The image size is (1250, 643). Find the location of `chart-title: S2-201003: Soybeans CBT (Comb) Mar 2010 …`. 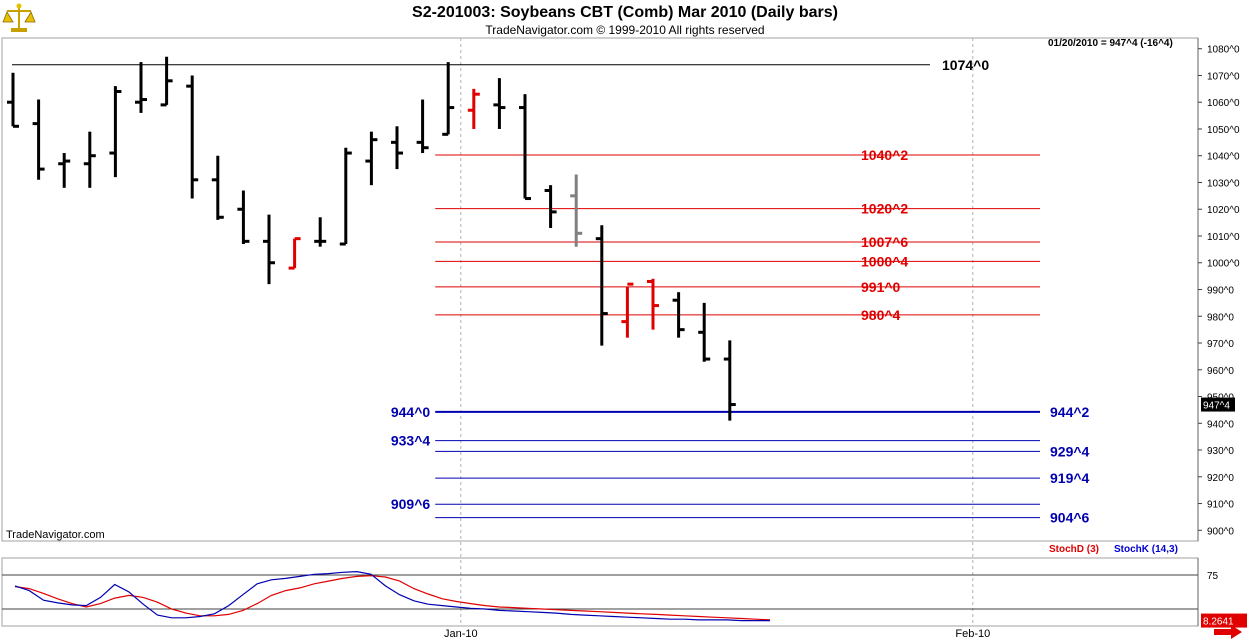

chart-title: S2-201003: Soybeans CBT (Comb) Mar 2010 … is located at coordinates (625, 12).